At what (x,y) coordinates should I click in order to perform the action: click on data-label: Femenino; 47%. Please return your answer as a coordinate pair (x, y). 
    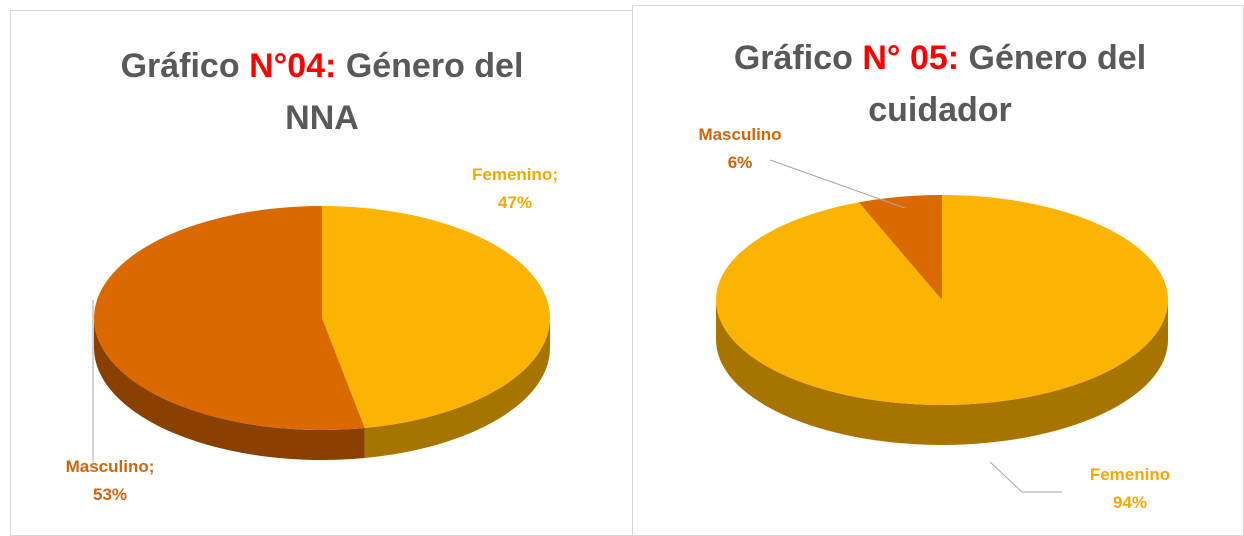
    Looking at the image, I should click on (515, 188).